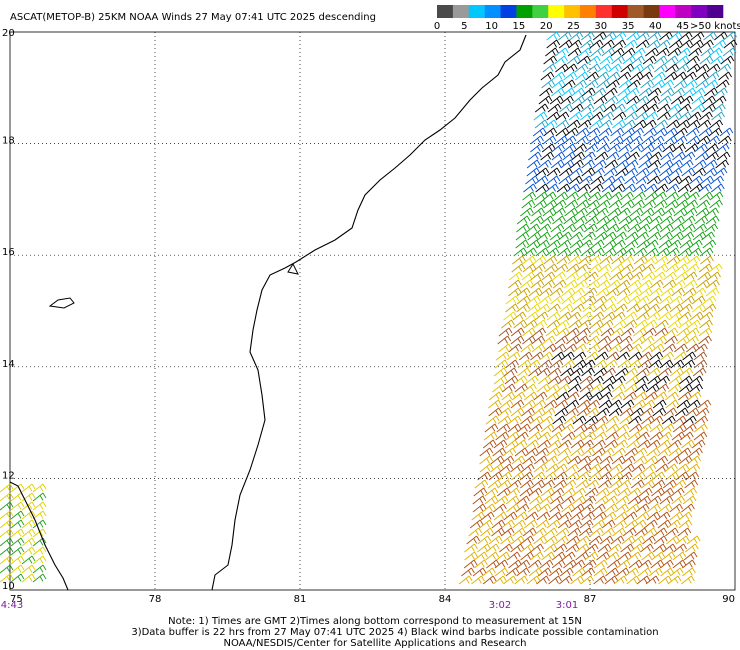 The width and height of the screenshot is (740, 650). I want to click on scale-swatch, so click(667, 11).